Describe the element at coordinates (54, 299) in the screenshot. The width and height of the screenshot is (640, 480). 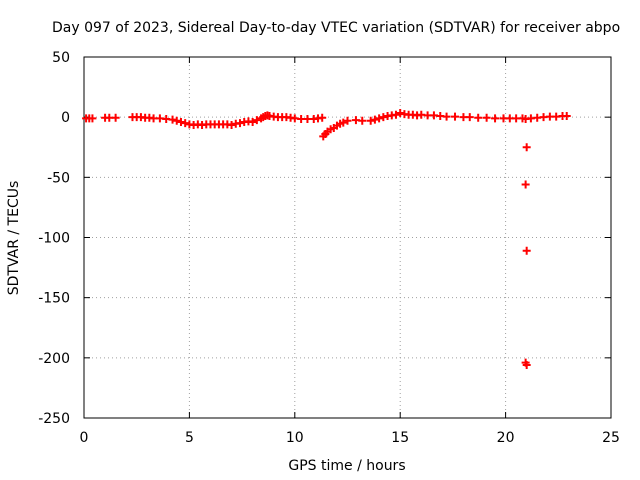
I see `y-tick-label: -150` at that location.